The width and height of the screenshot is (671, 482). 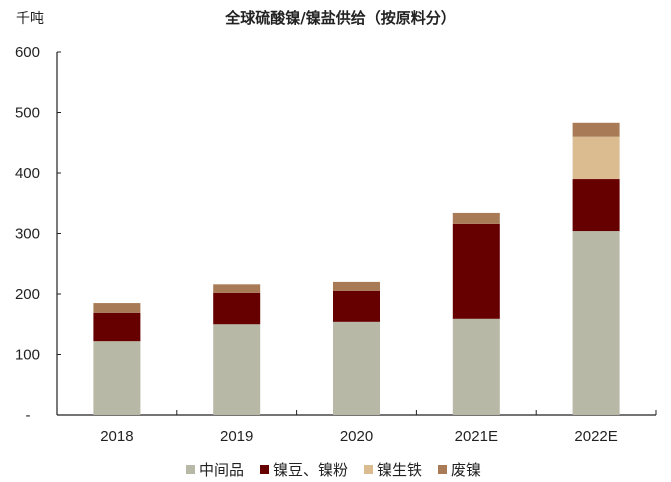 I want to click on chart-title: 全球硫酸镍/镍盐供给（按原料分）, so click(x=340, y=18).